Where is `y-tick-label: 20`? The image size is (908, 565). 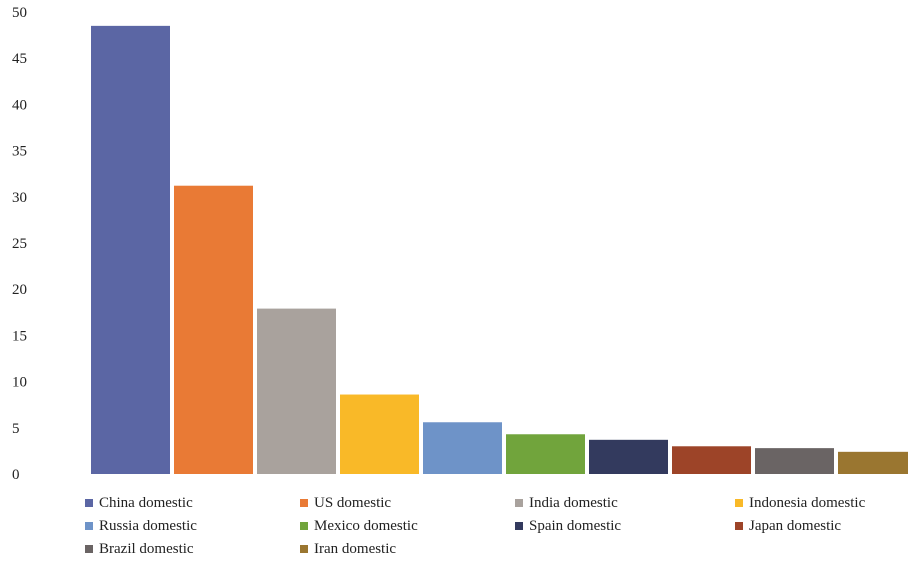 y-tick-label: 20 is located at coordinates (19, 290).